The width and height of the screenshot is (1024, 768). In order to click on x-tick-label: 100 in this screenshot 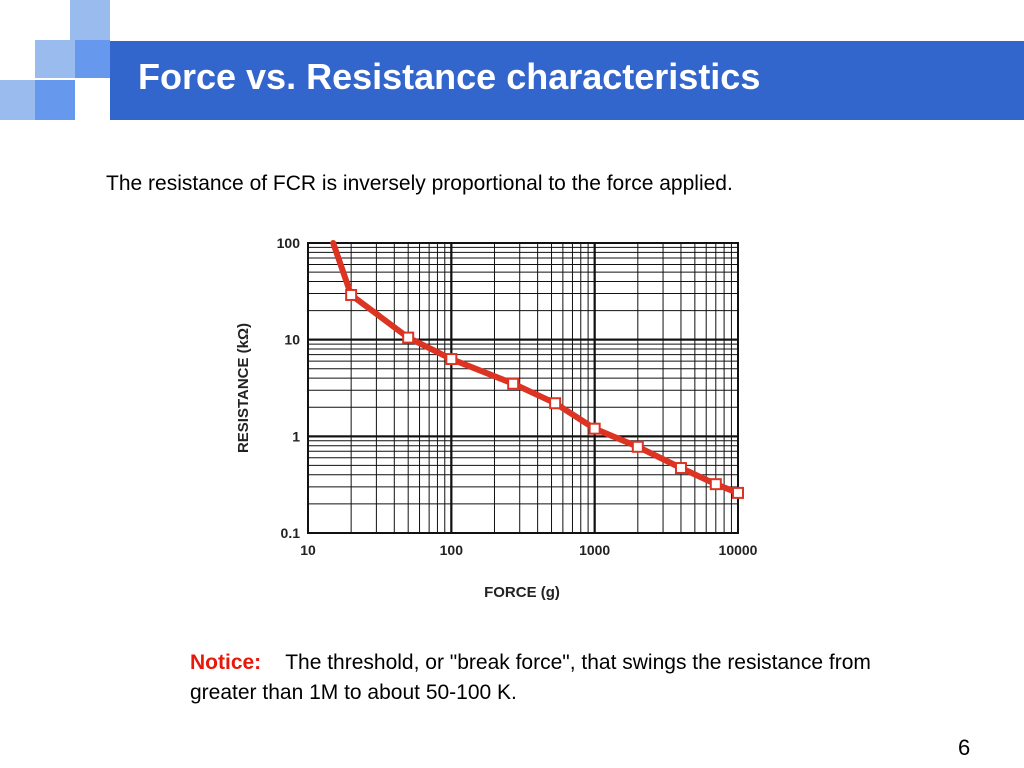, I will do `click(452, 550)`.